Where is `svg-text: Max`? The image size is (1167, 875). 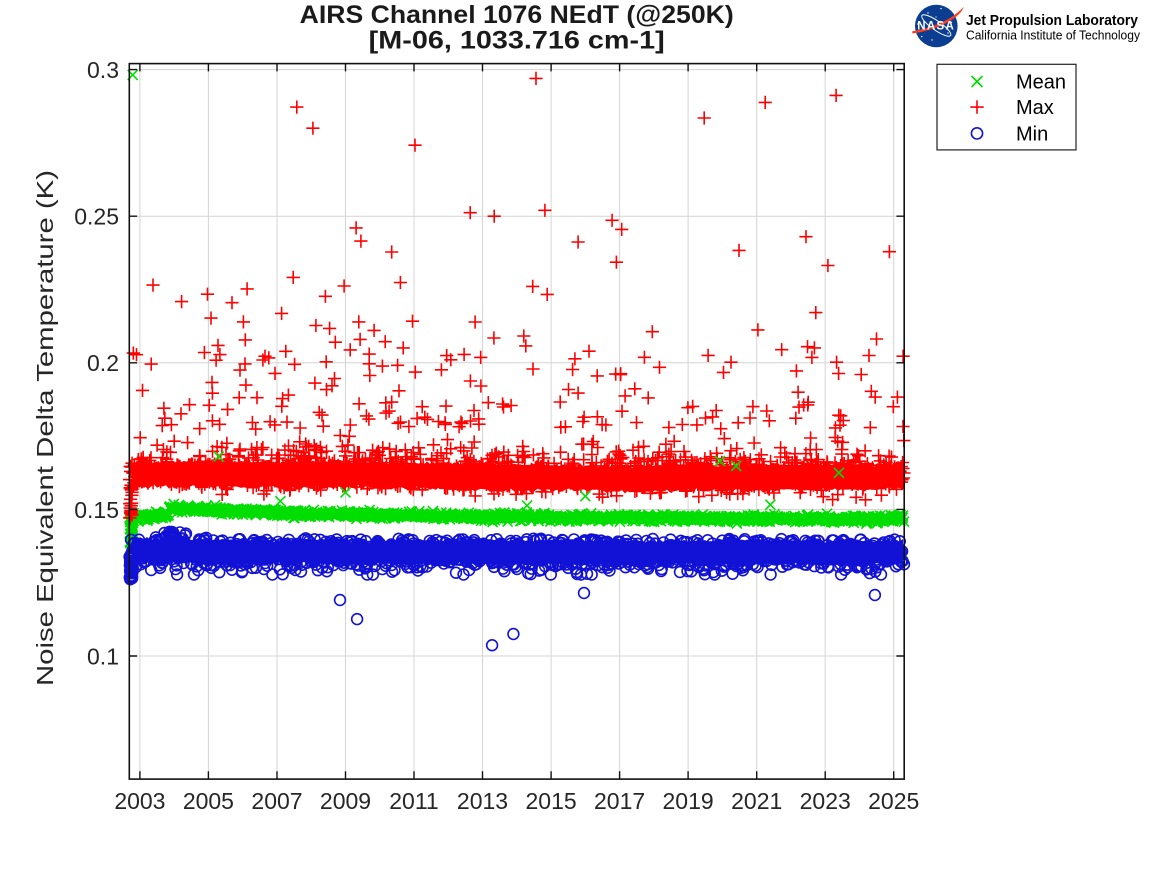
svg-text: Max is located at coordinates (1035, 108).